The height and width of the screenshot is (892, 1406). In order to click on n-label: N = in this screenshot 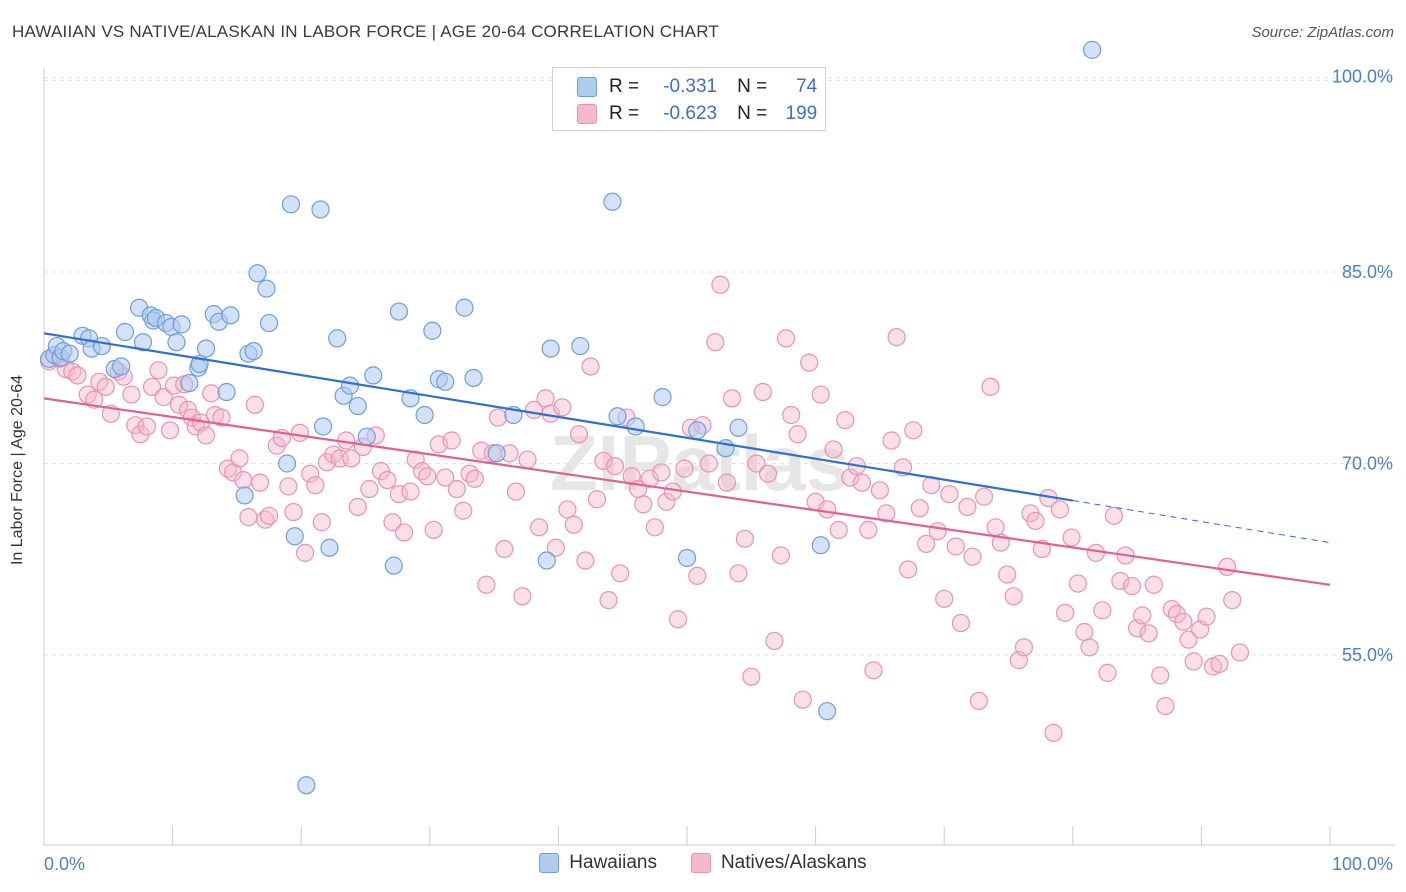, I will do `click(752, 86)`.